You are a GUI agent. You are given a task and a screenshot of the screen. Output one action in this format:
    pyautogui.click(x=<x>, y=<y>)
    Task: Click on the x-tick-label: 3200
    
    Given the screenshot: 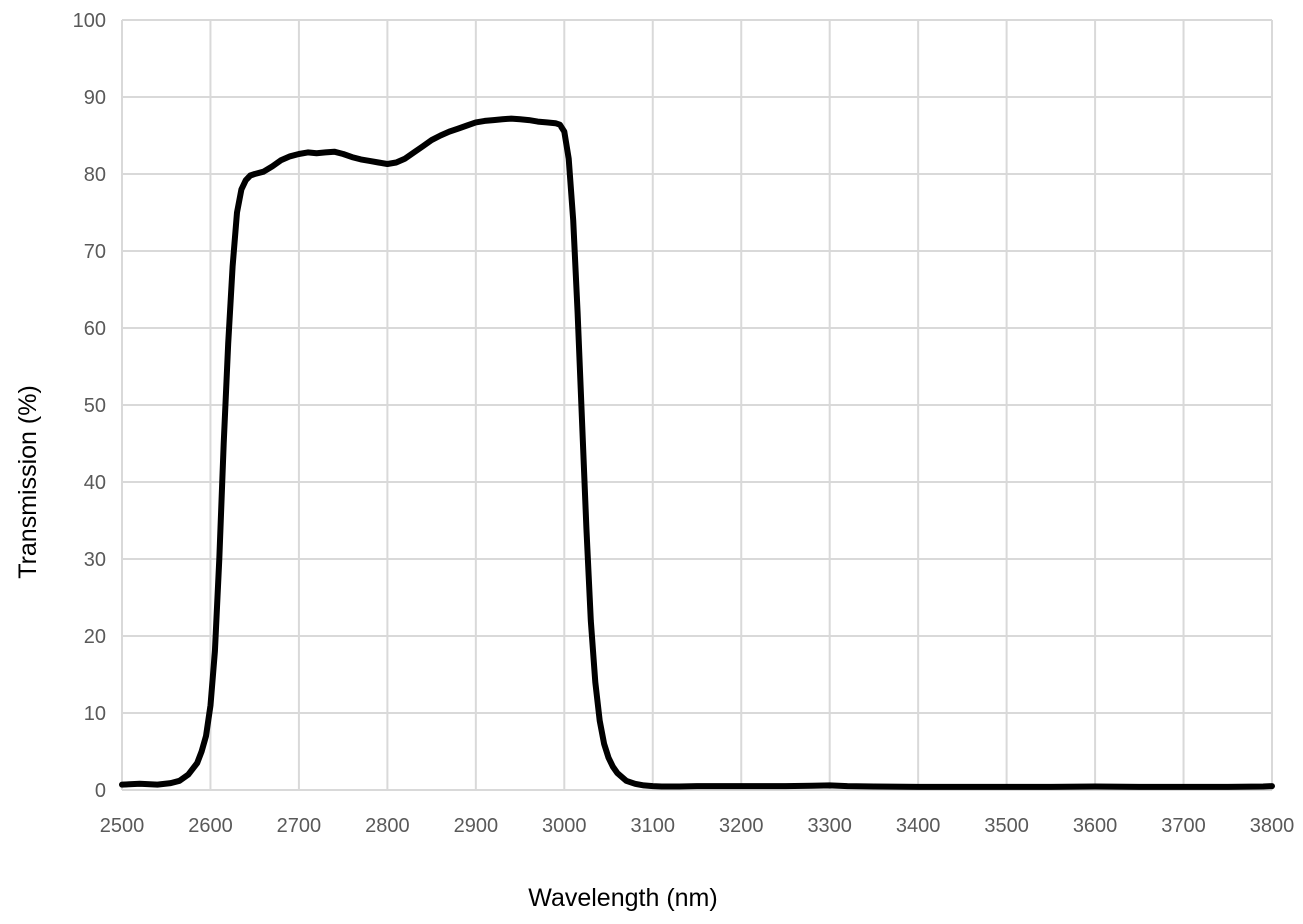 What is the action you would take?
    pyautogui.click(x=741, y=826)
    